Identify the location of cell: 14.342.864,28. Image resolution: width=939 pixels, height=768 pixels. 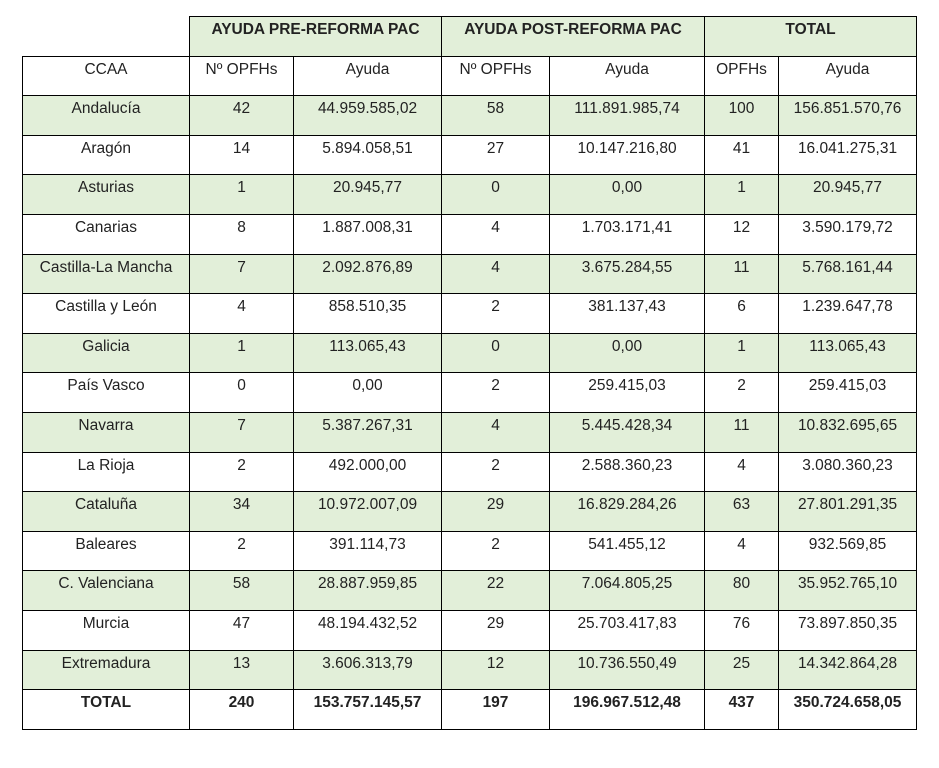
(847, 670).